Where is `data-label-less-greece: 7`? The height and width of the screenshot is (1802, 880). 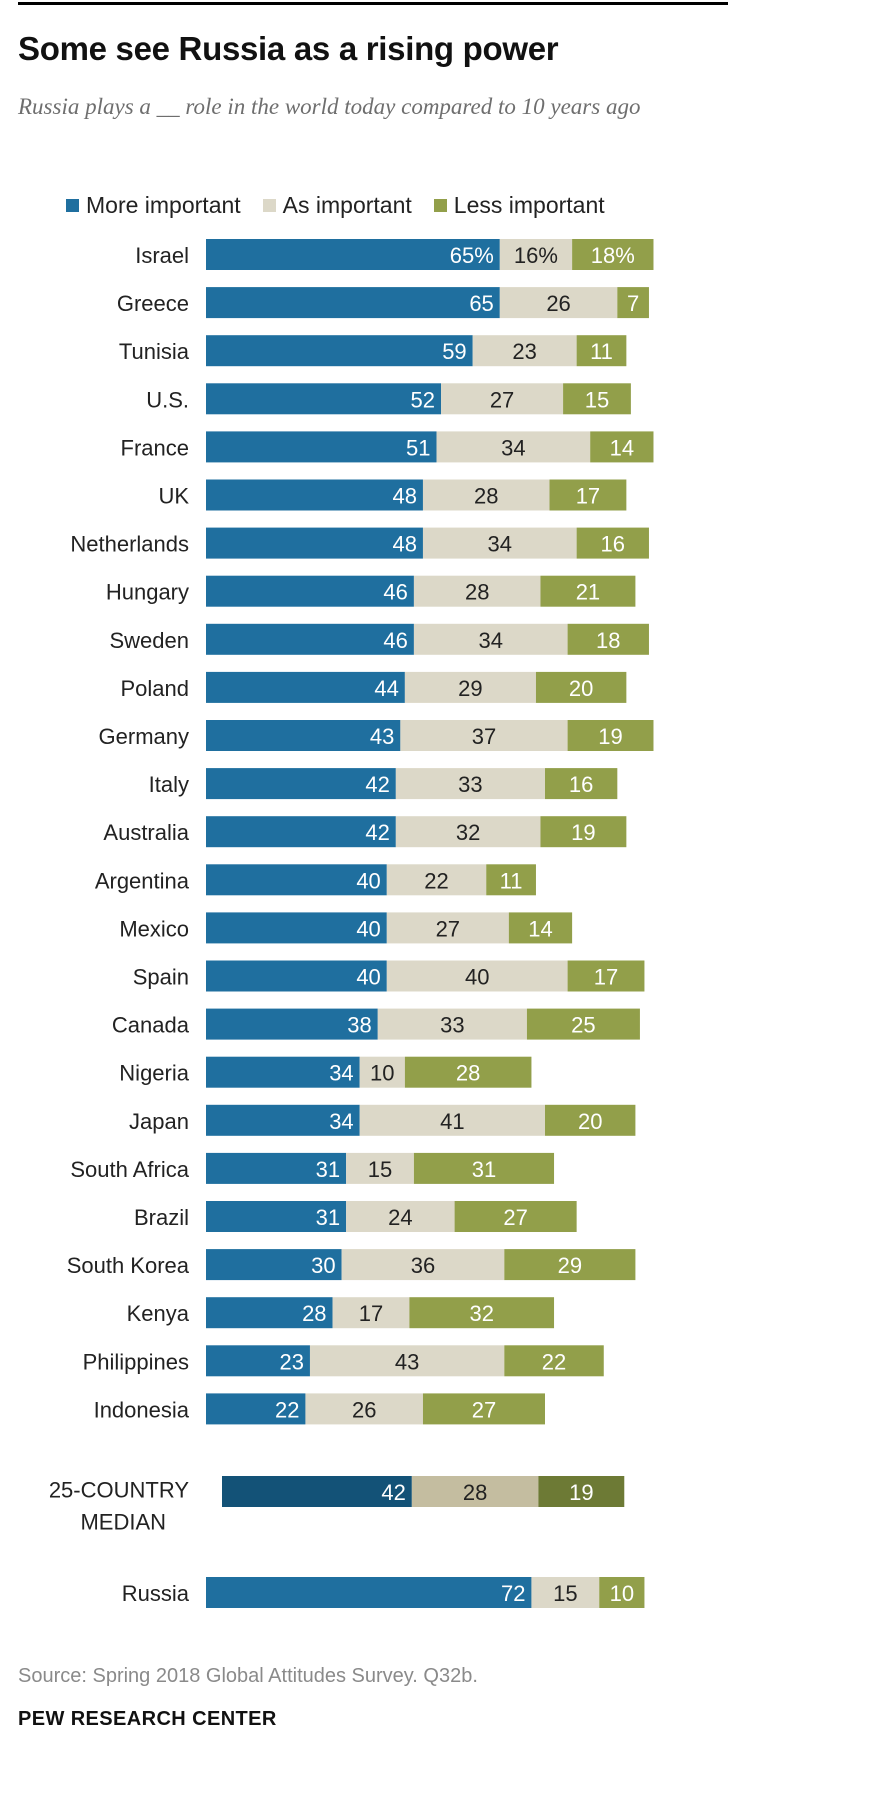
data-label-less-greece: 7 is located at coordinates (633, 303).